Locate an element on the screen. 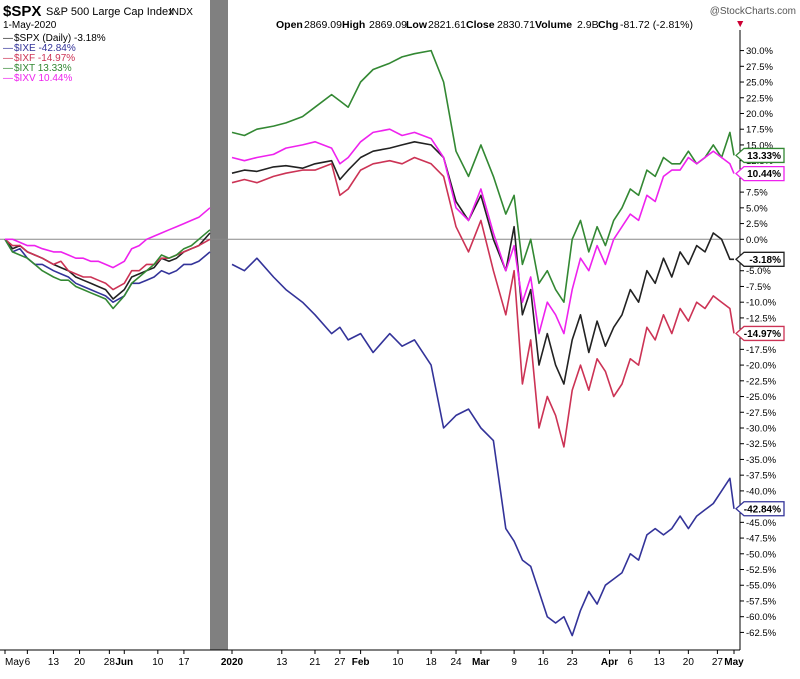  chg-value: -81.72 (-2.81%) is located at coordinates (656, 25).